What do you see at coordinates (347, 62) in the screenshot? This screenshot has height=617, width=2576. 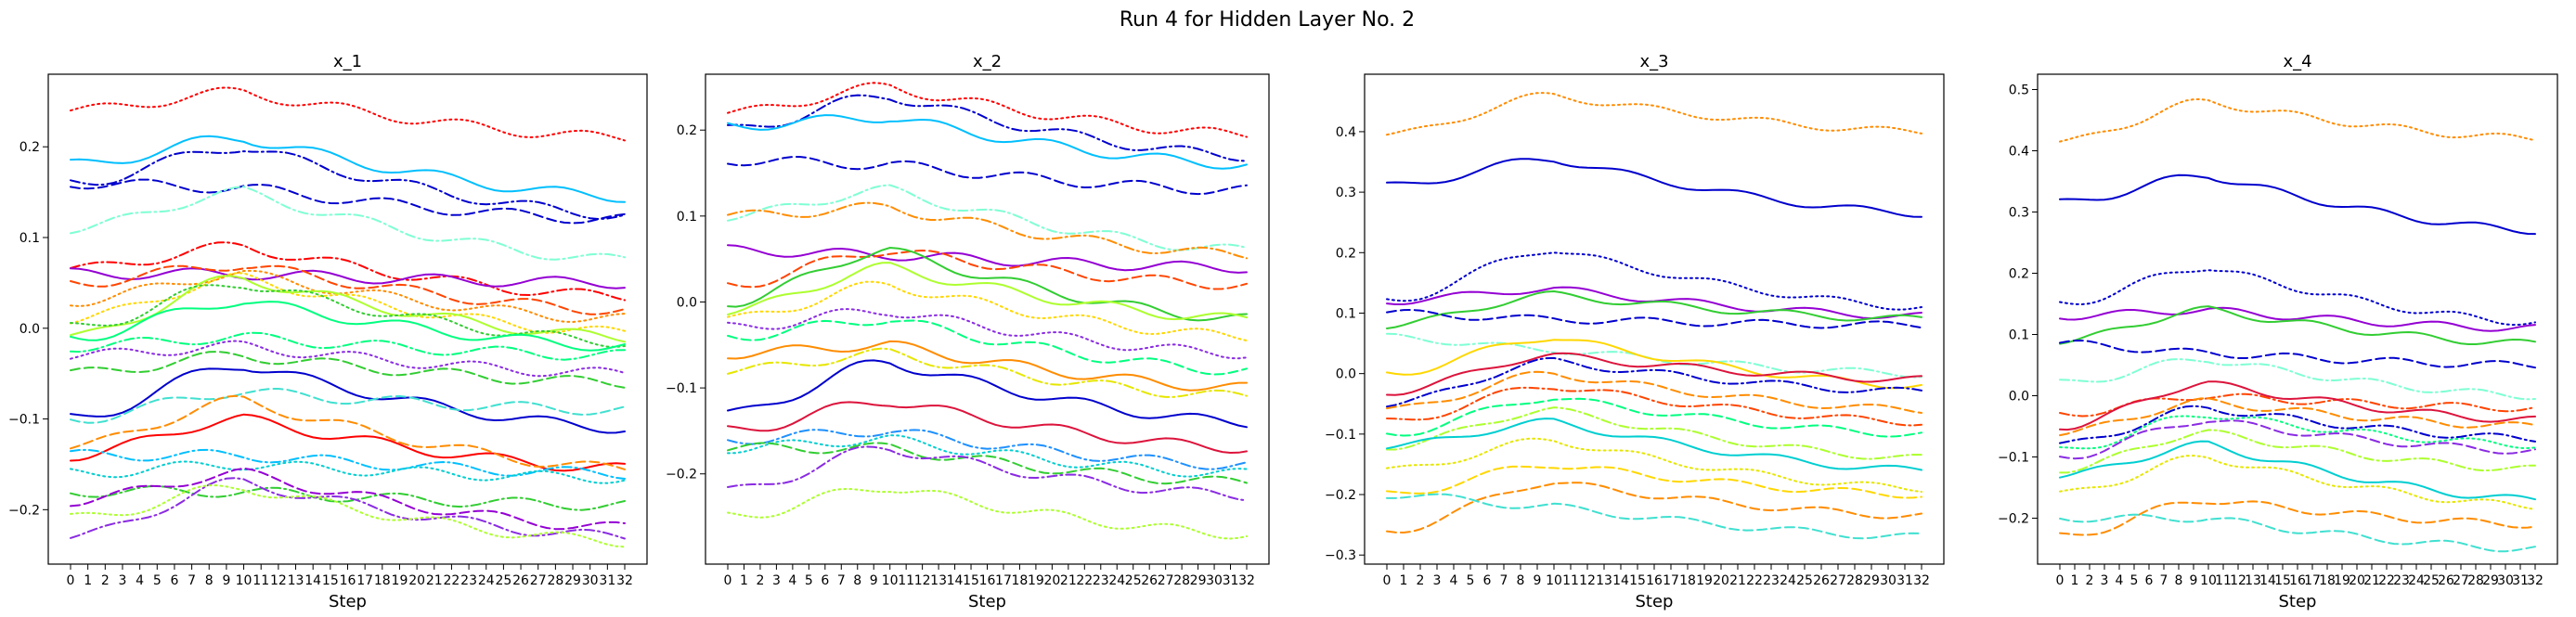 I see `subplot-title: x_1` at bounding box center [347, 62].